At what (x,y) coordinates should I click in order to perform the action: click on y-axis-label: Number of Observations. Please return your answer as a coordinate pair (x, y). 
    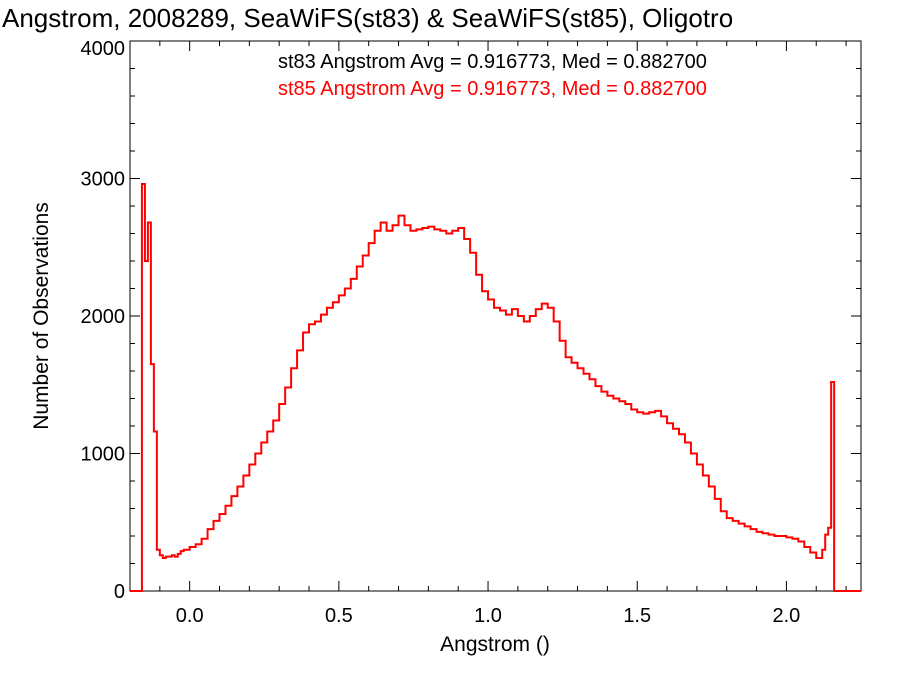
    Looking at the image, I should click on (41, 316).